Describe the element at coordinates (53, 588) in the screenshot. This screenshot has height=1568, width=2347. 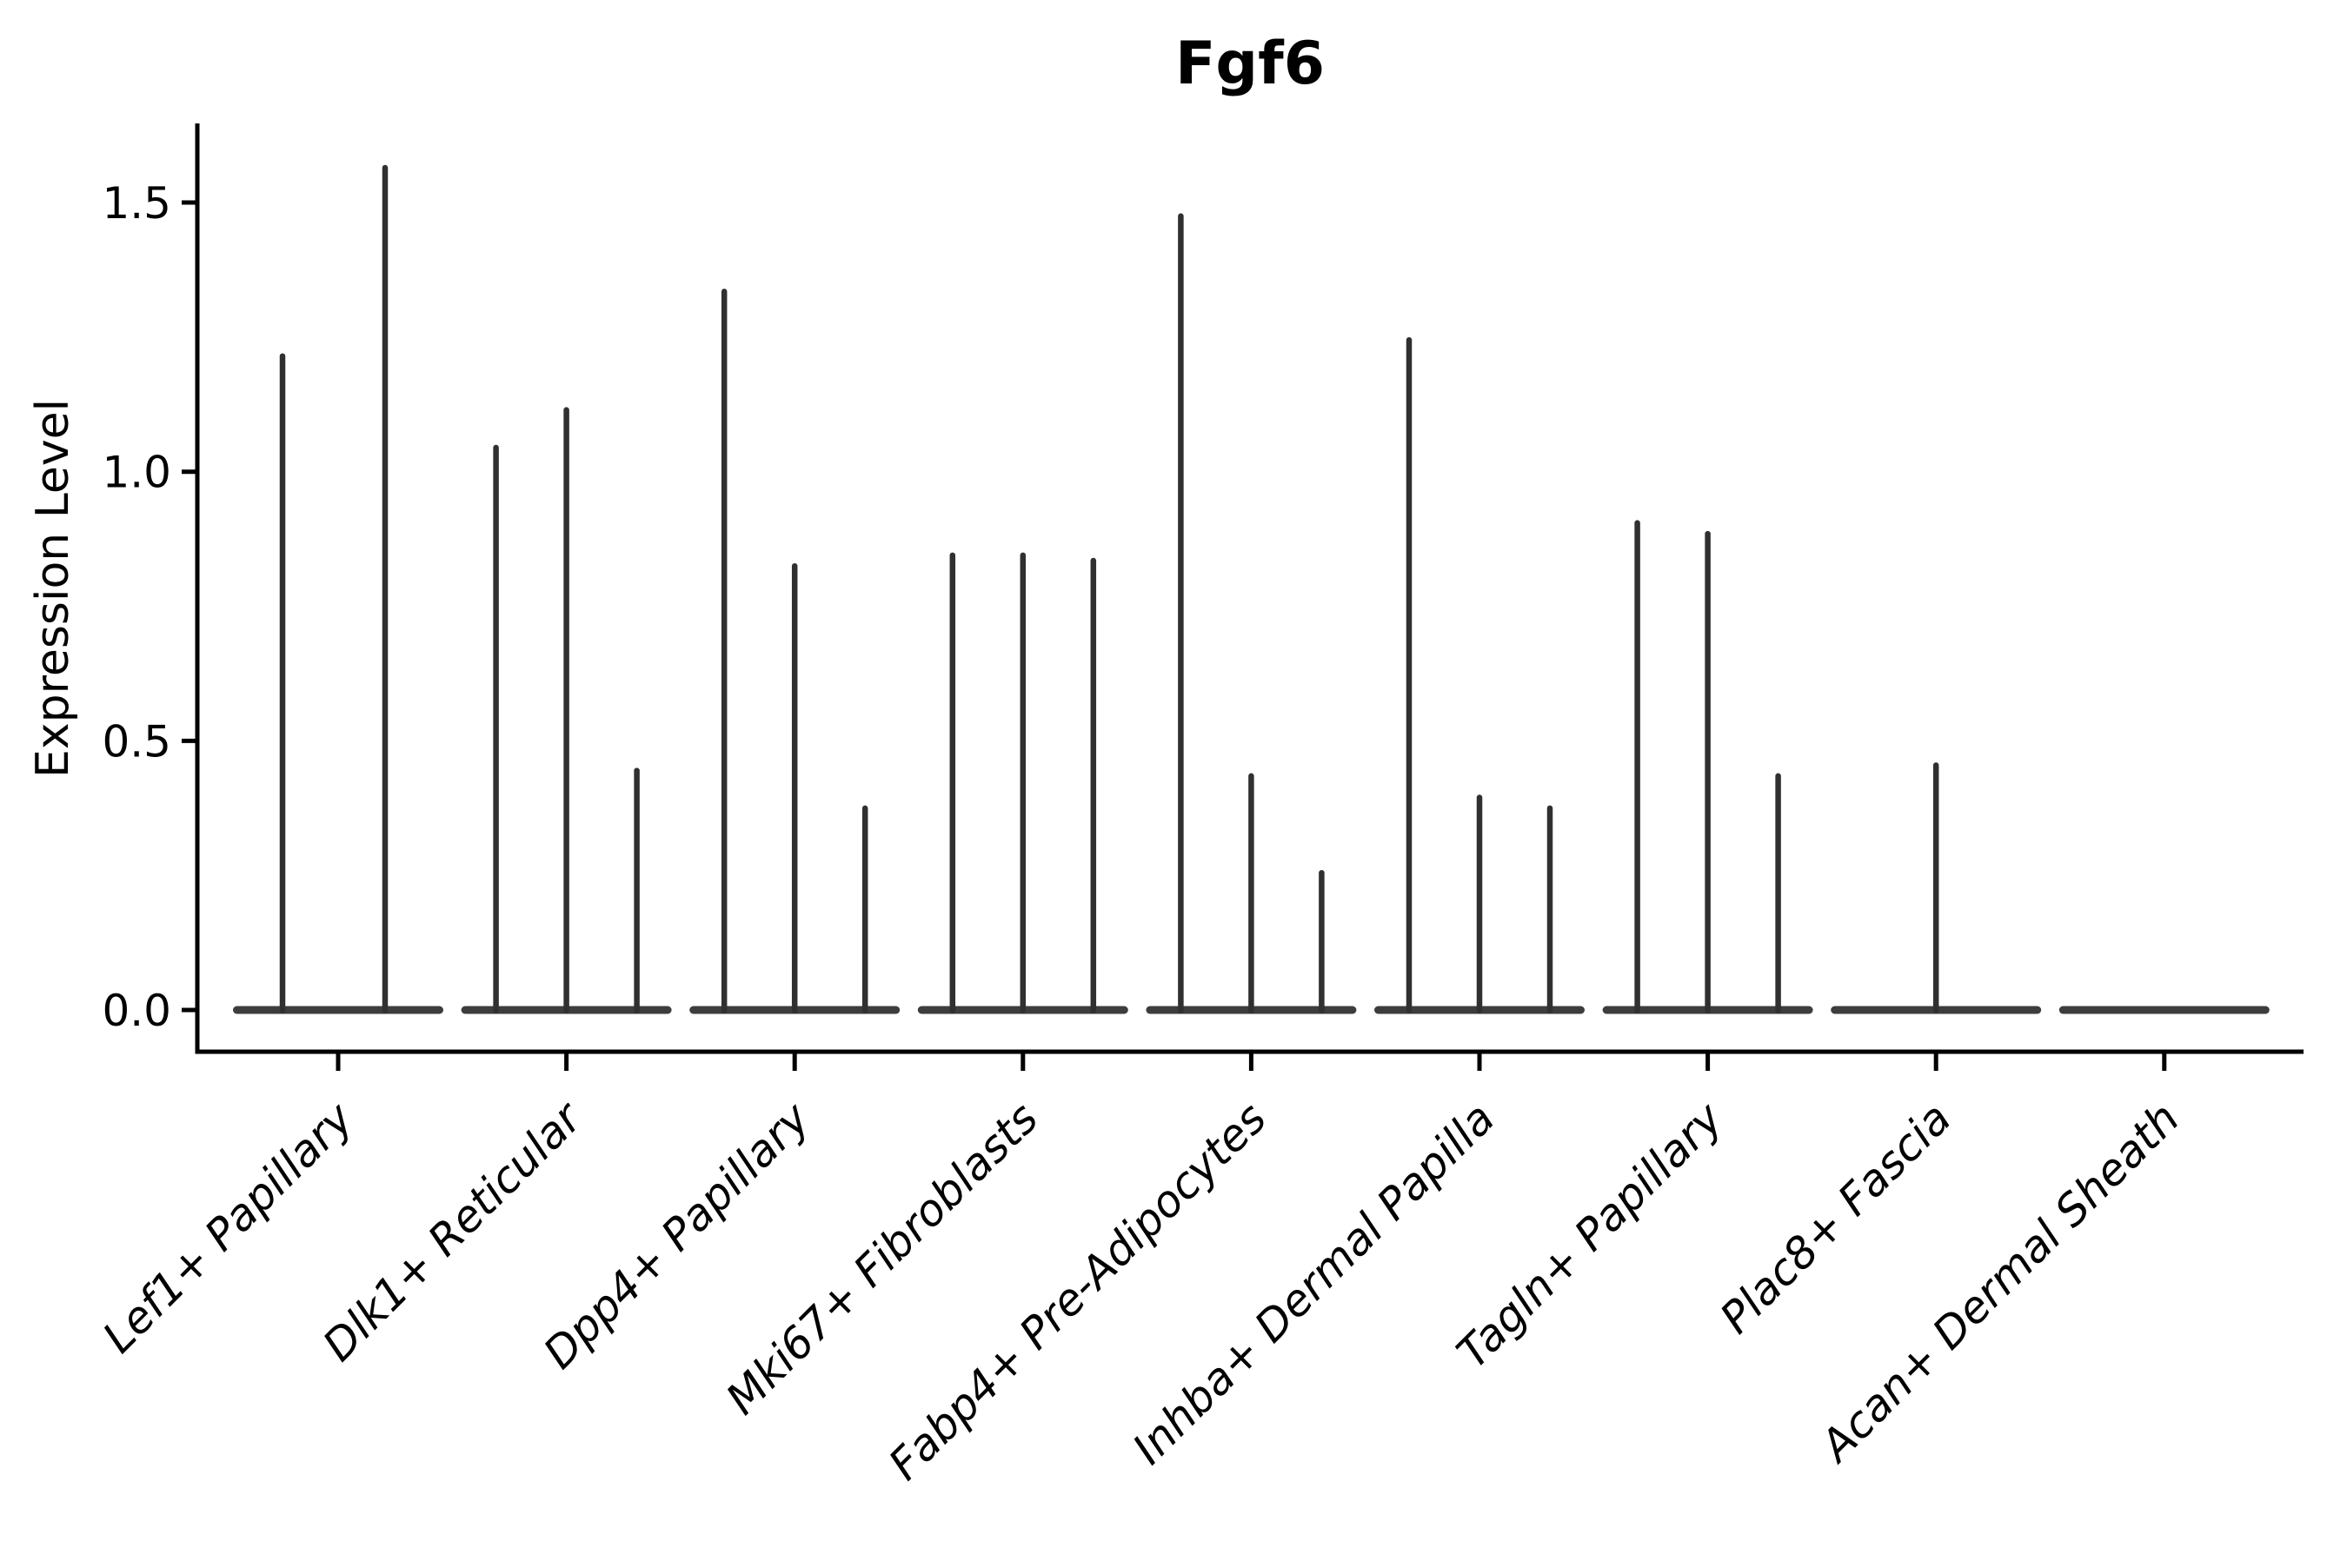
I see `y-axis-label: Expression Level` at that location.